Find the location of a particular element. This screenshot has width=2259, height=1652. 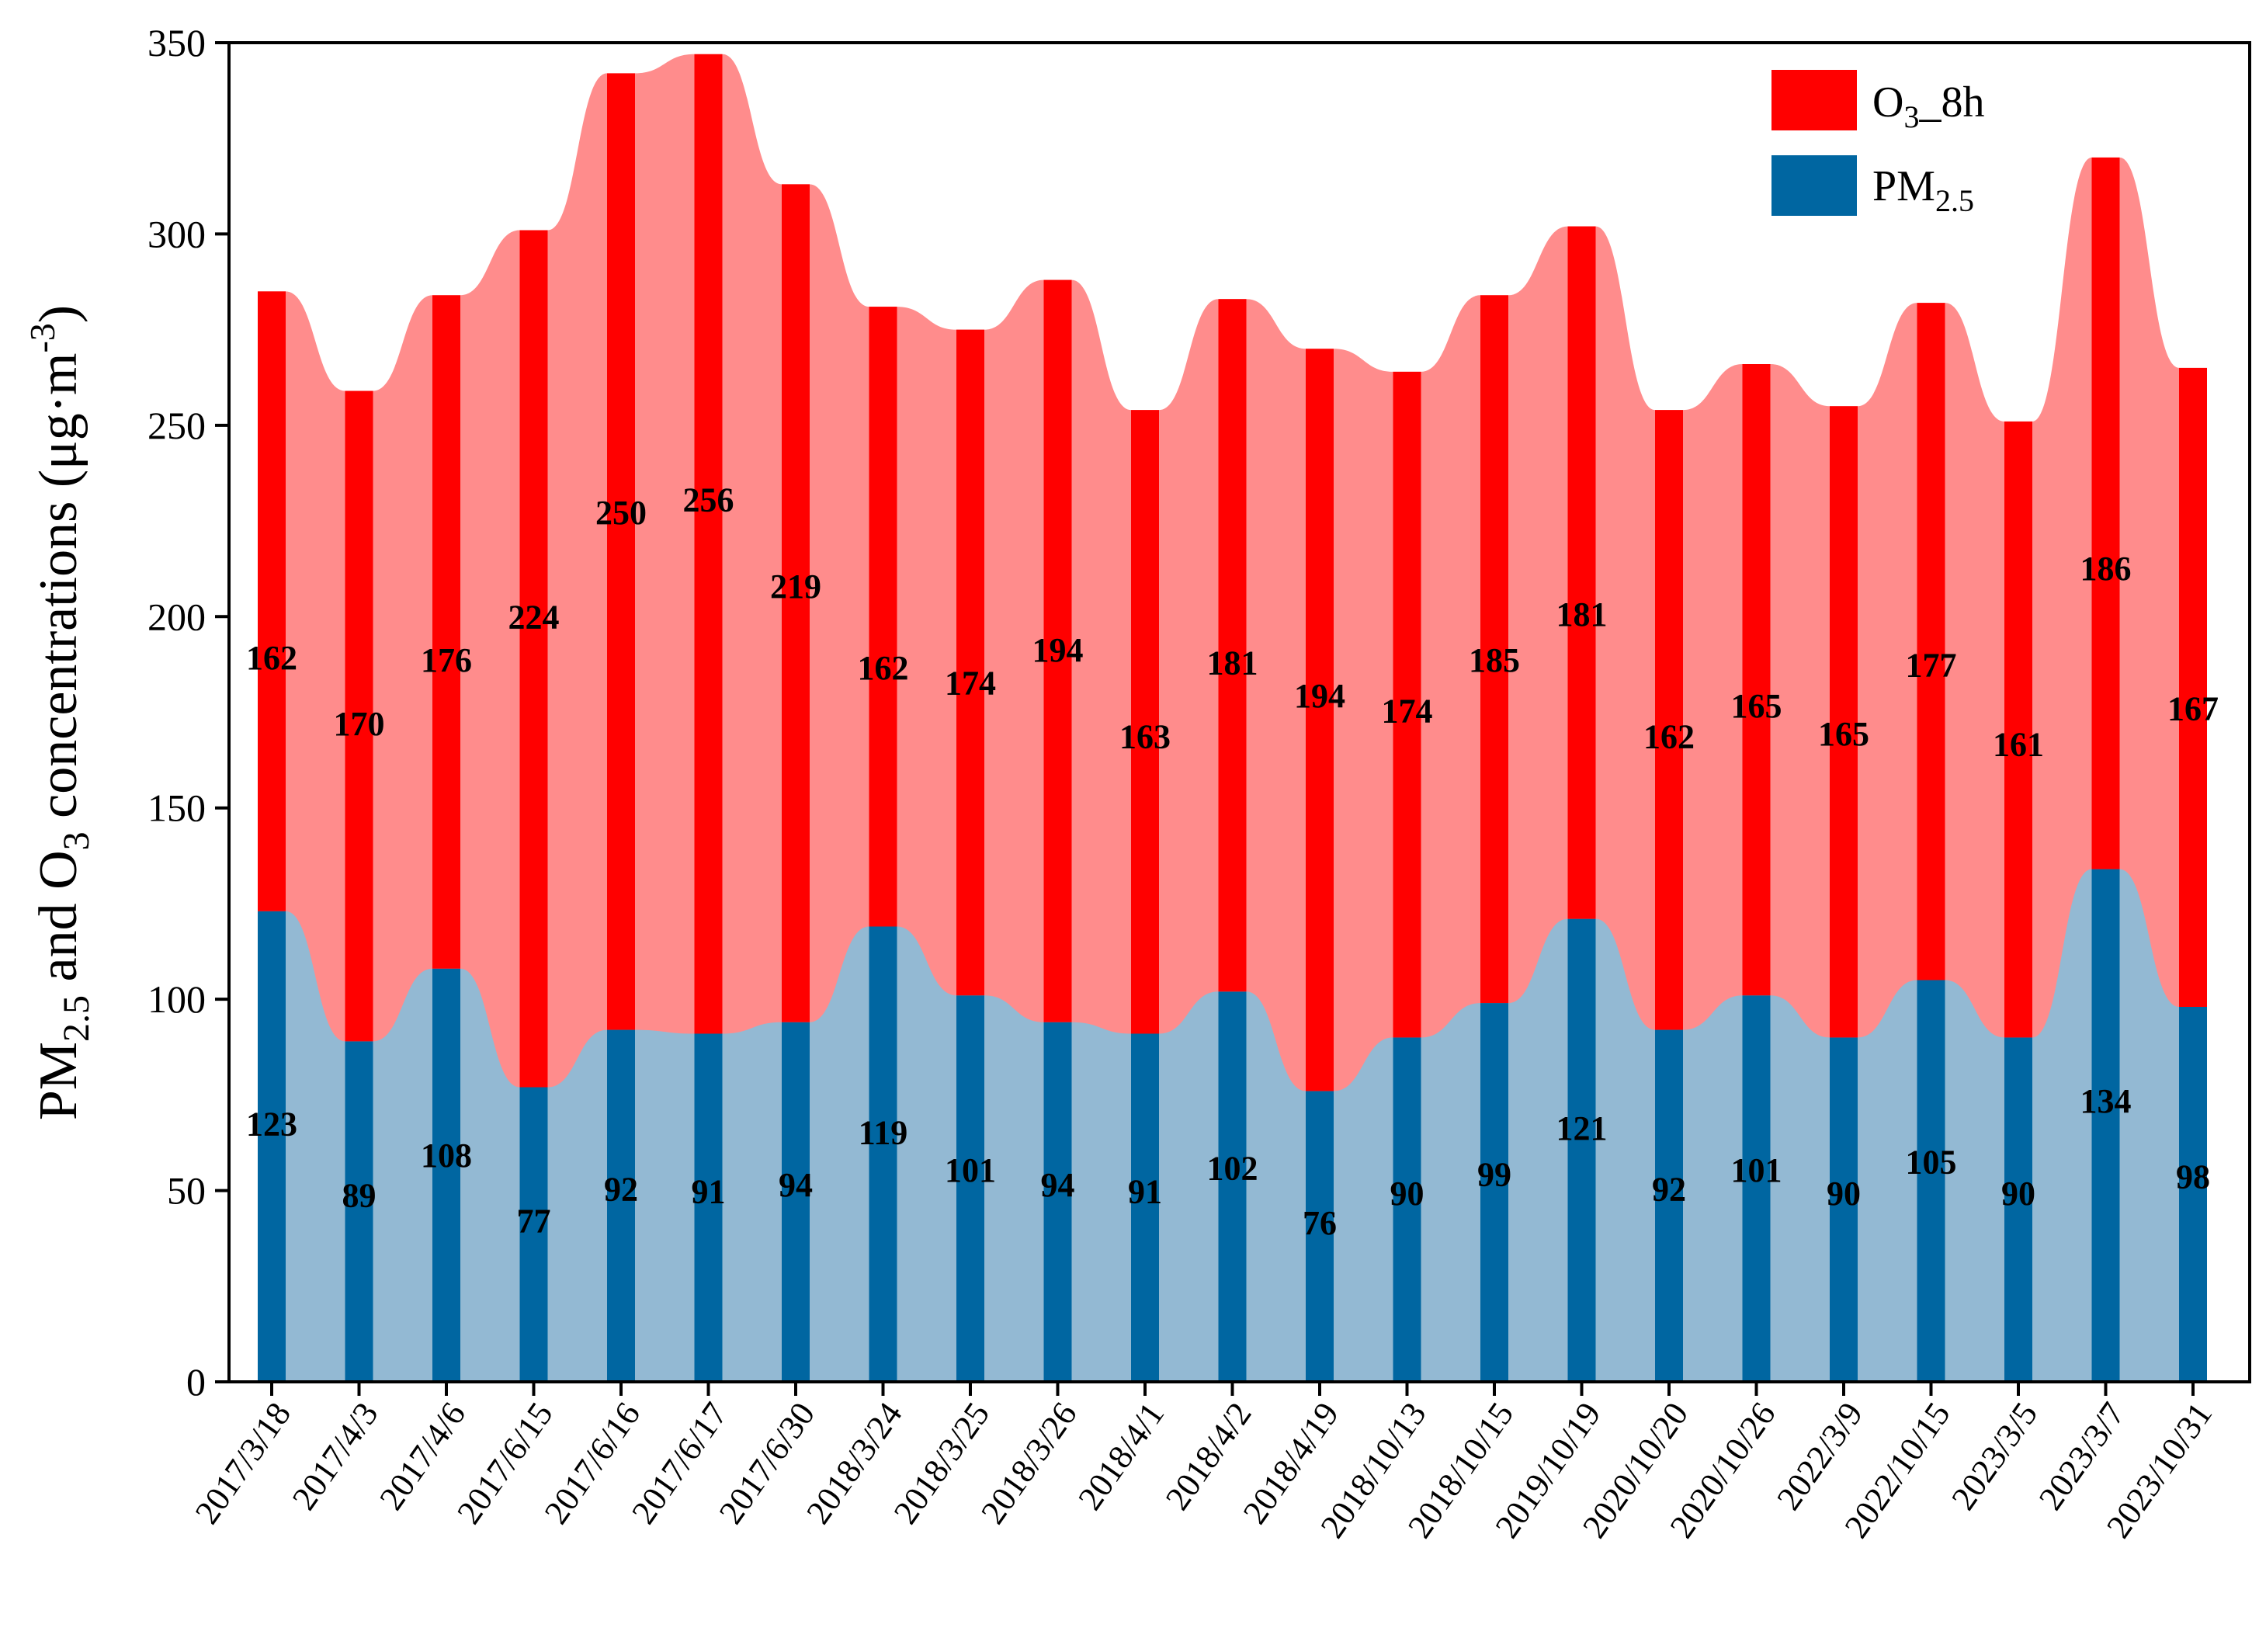

y-tick-label: 250 is located at coordinates (176, 425).